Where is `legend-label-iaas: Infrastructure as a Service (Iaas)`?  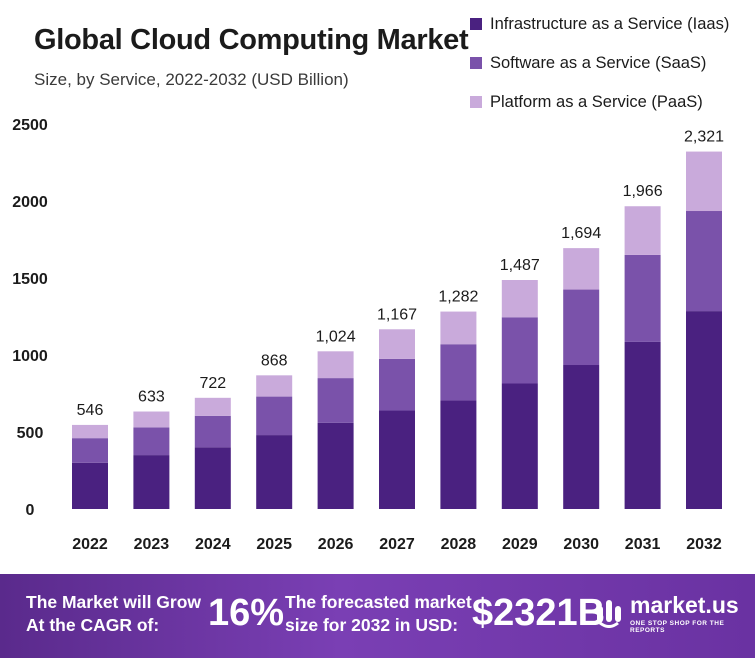
legend-label-iaas: Infrastructure as a Service (Iaas) is located at coordinates (610, 23).